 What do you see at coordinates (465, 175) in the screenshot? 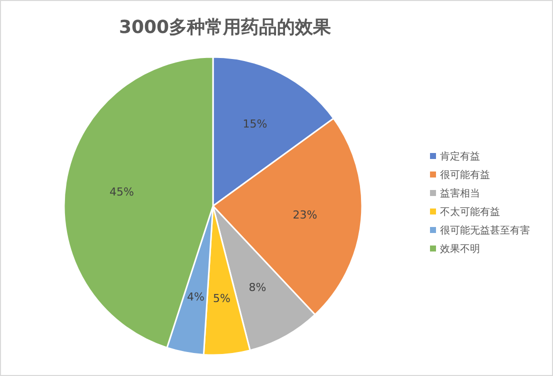
I see `legend-label: 很可能有益` at bounding box center [465, 175].